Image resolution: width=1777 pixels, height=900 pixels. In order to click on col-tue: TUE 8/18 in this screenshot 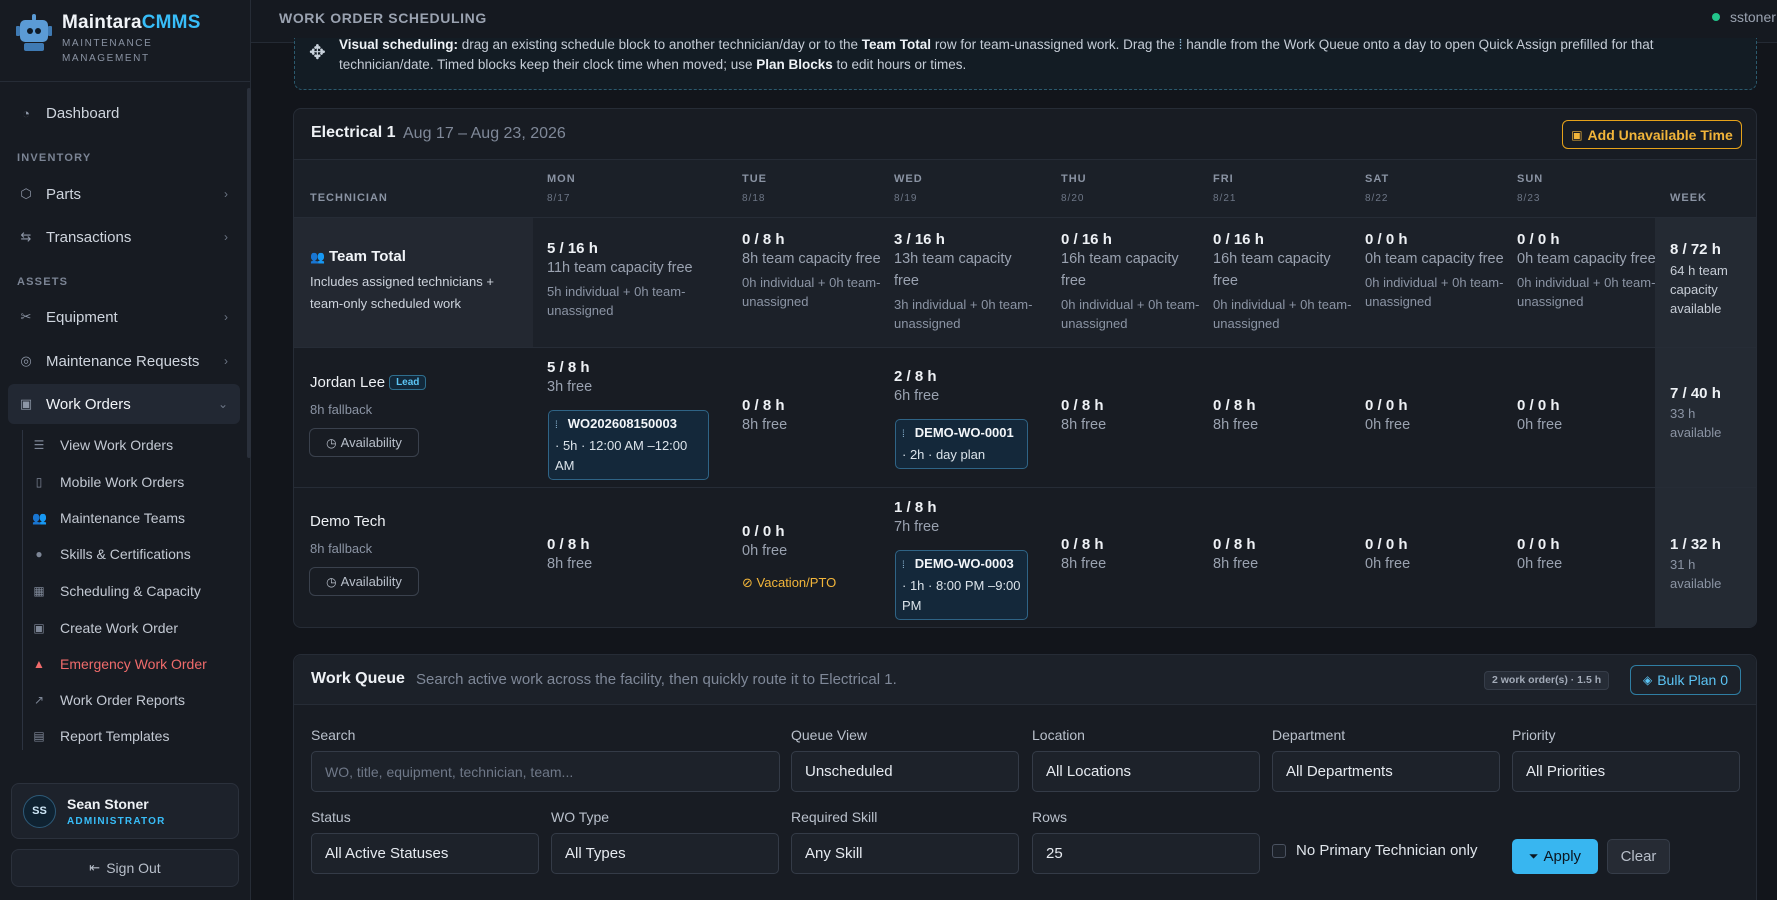, I will do `click(754, 188)`.